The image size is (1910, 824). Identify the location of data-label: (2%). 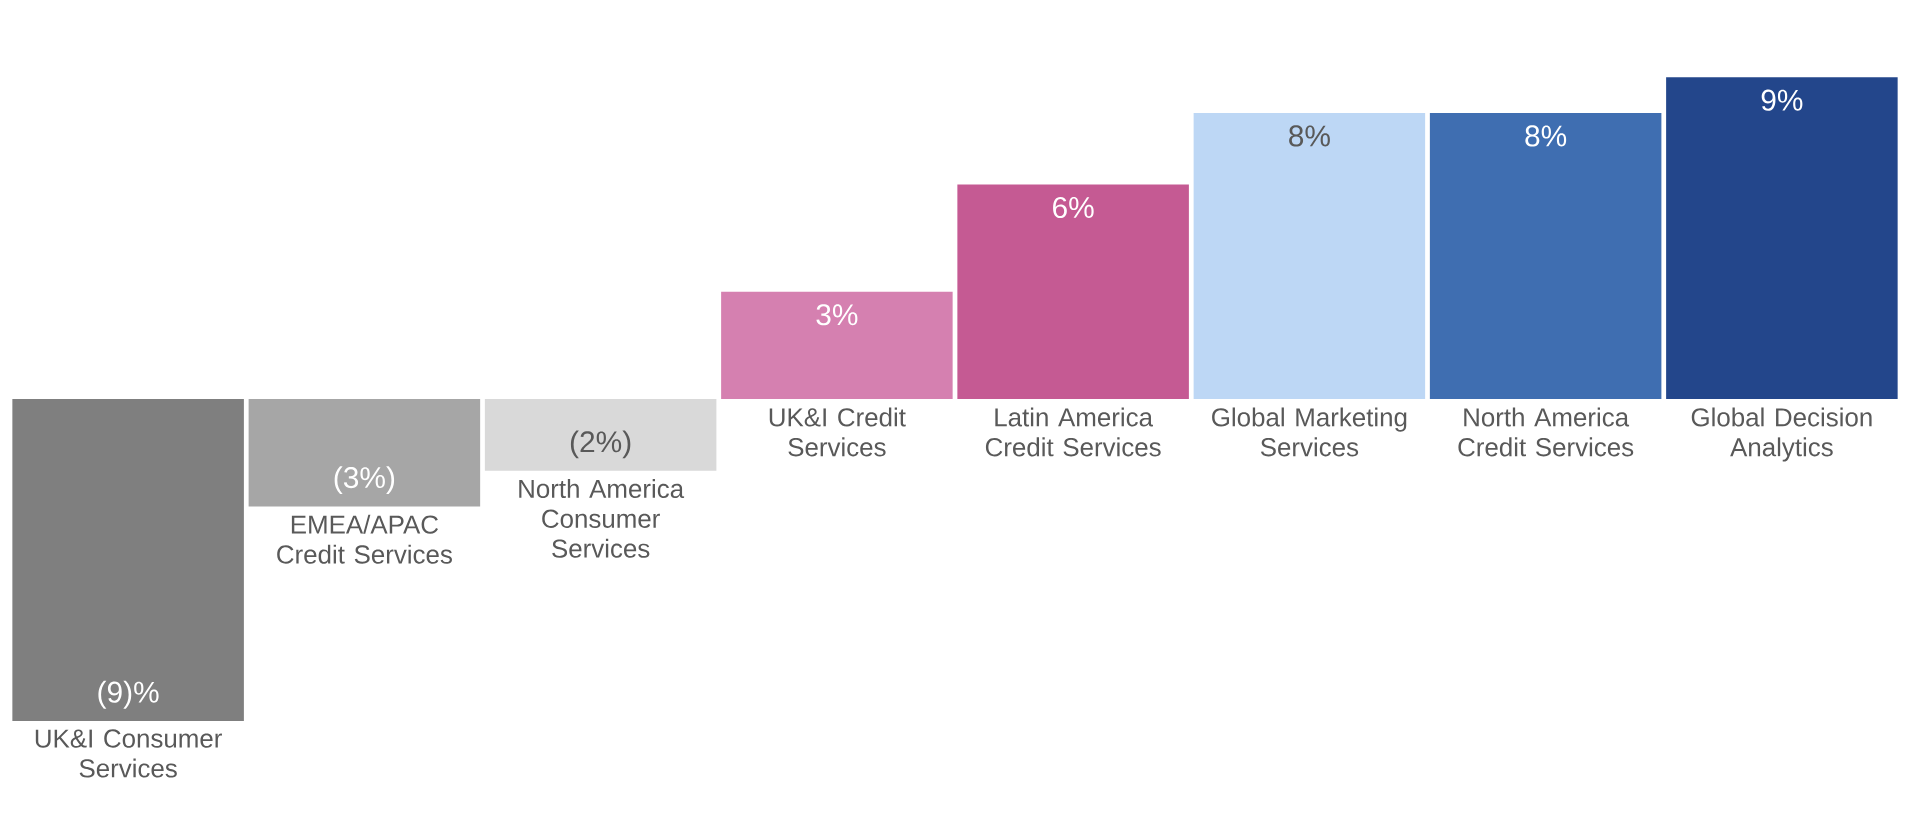
(600, 444).